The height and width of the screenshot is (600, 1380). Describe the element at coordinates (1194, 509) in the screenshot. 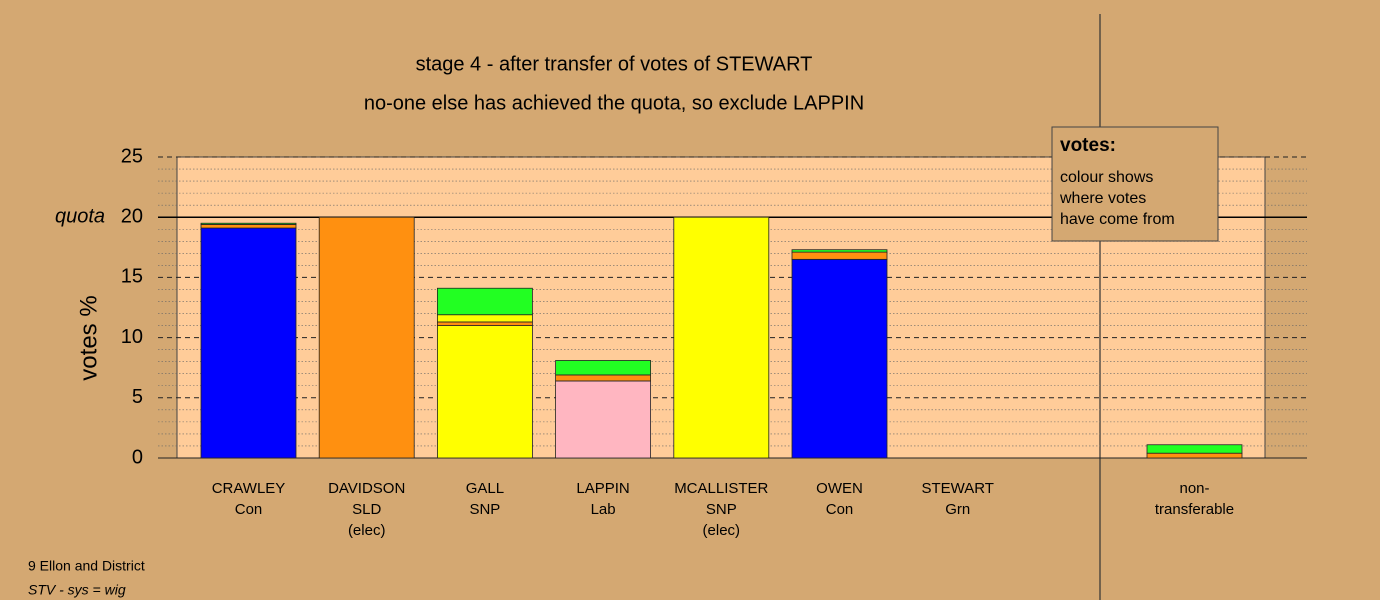

I see `x-tick-label: transferable` at that location.